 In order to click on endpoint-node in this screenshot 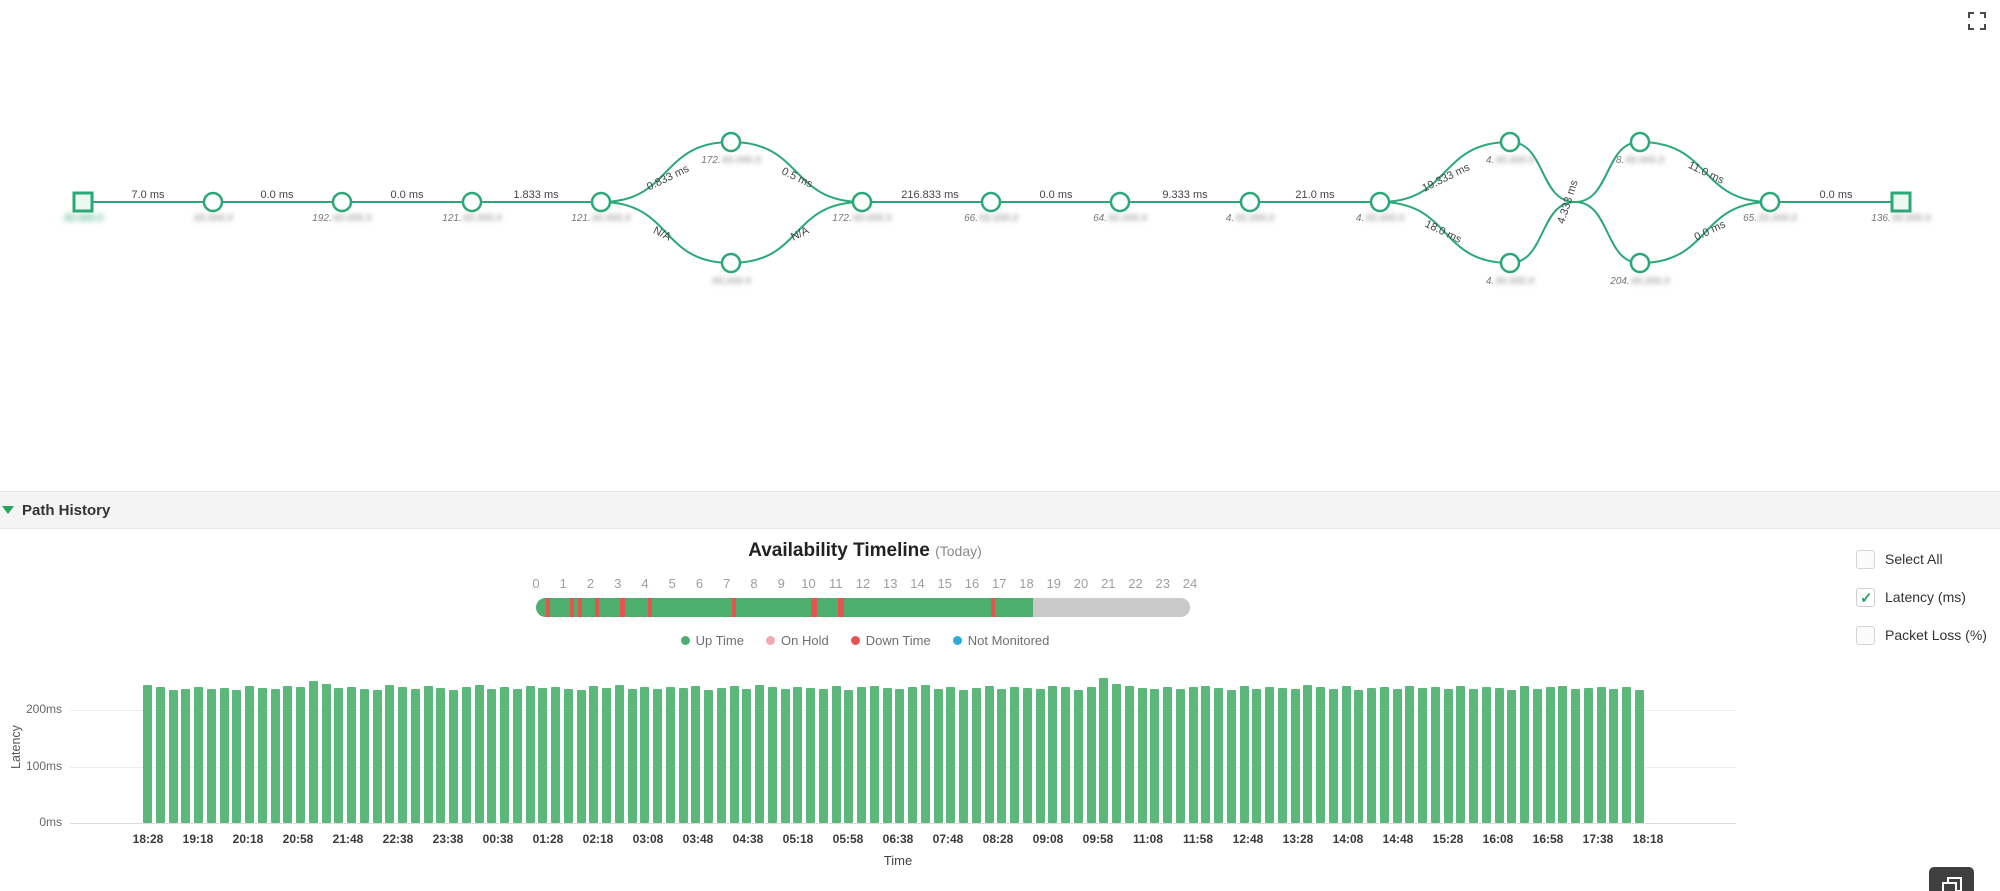, I will do `click(83, 202)`.